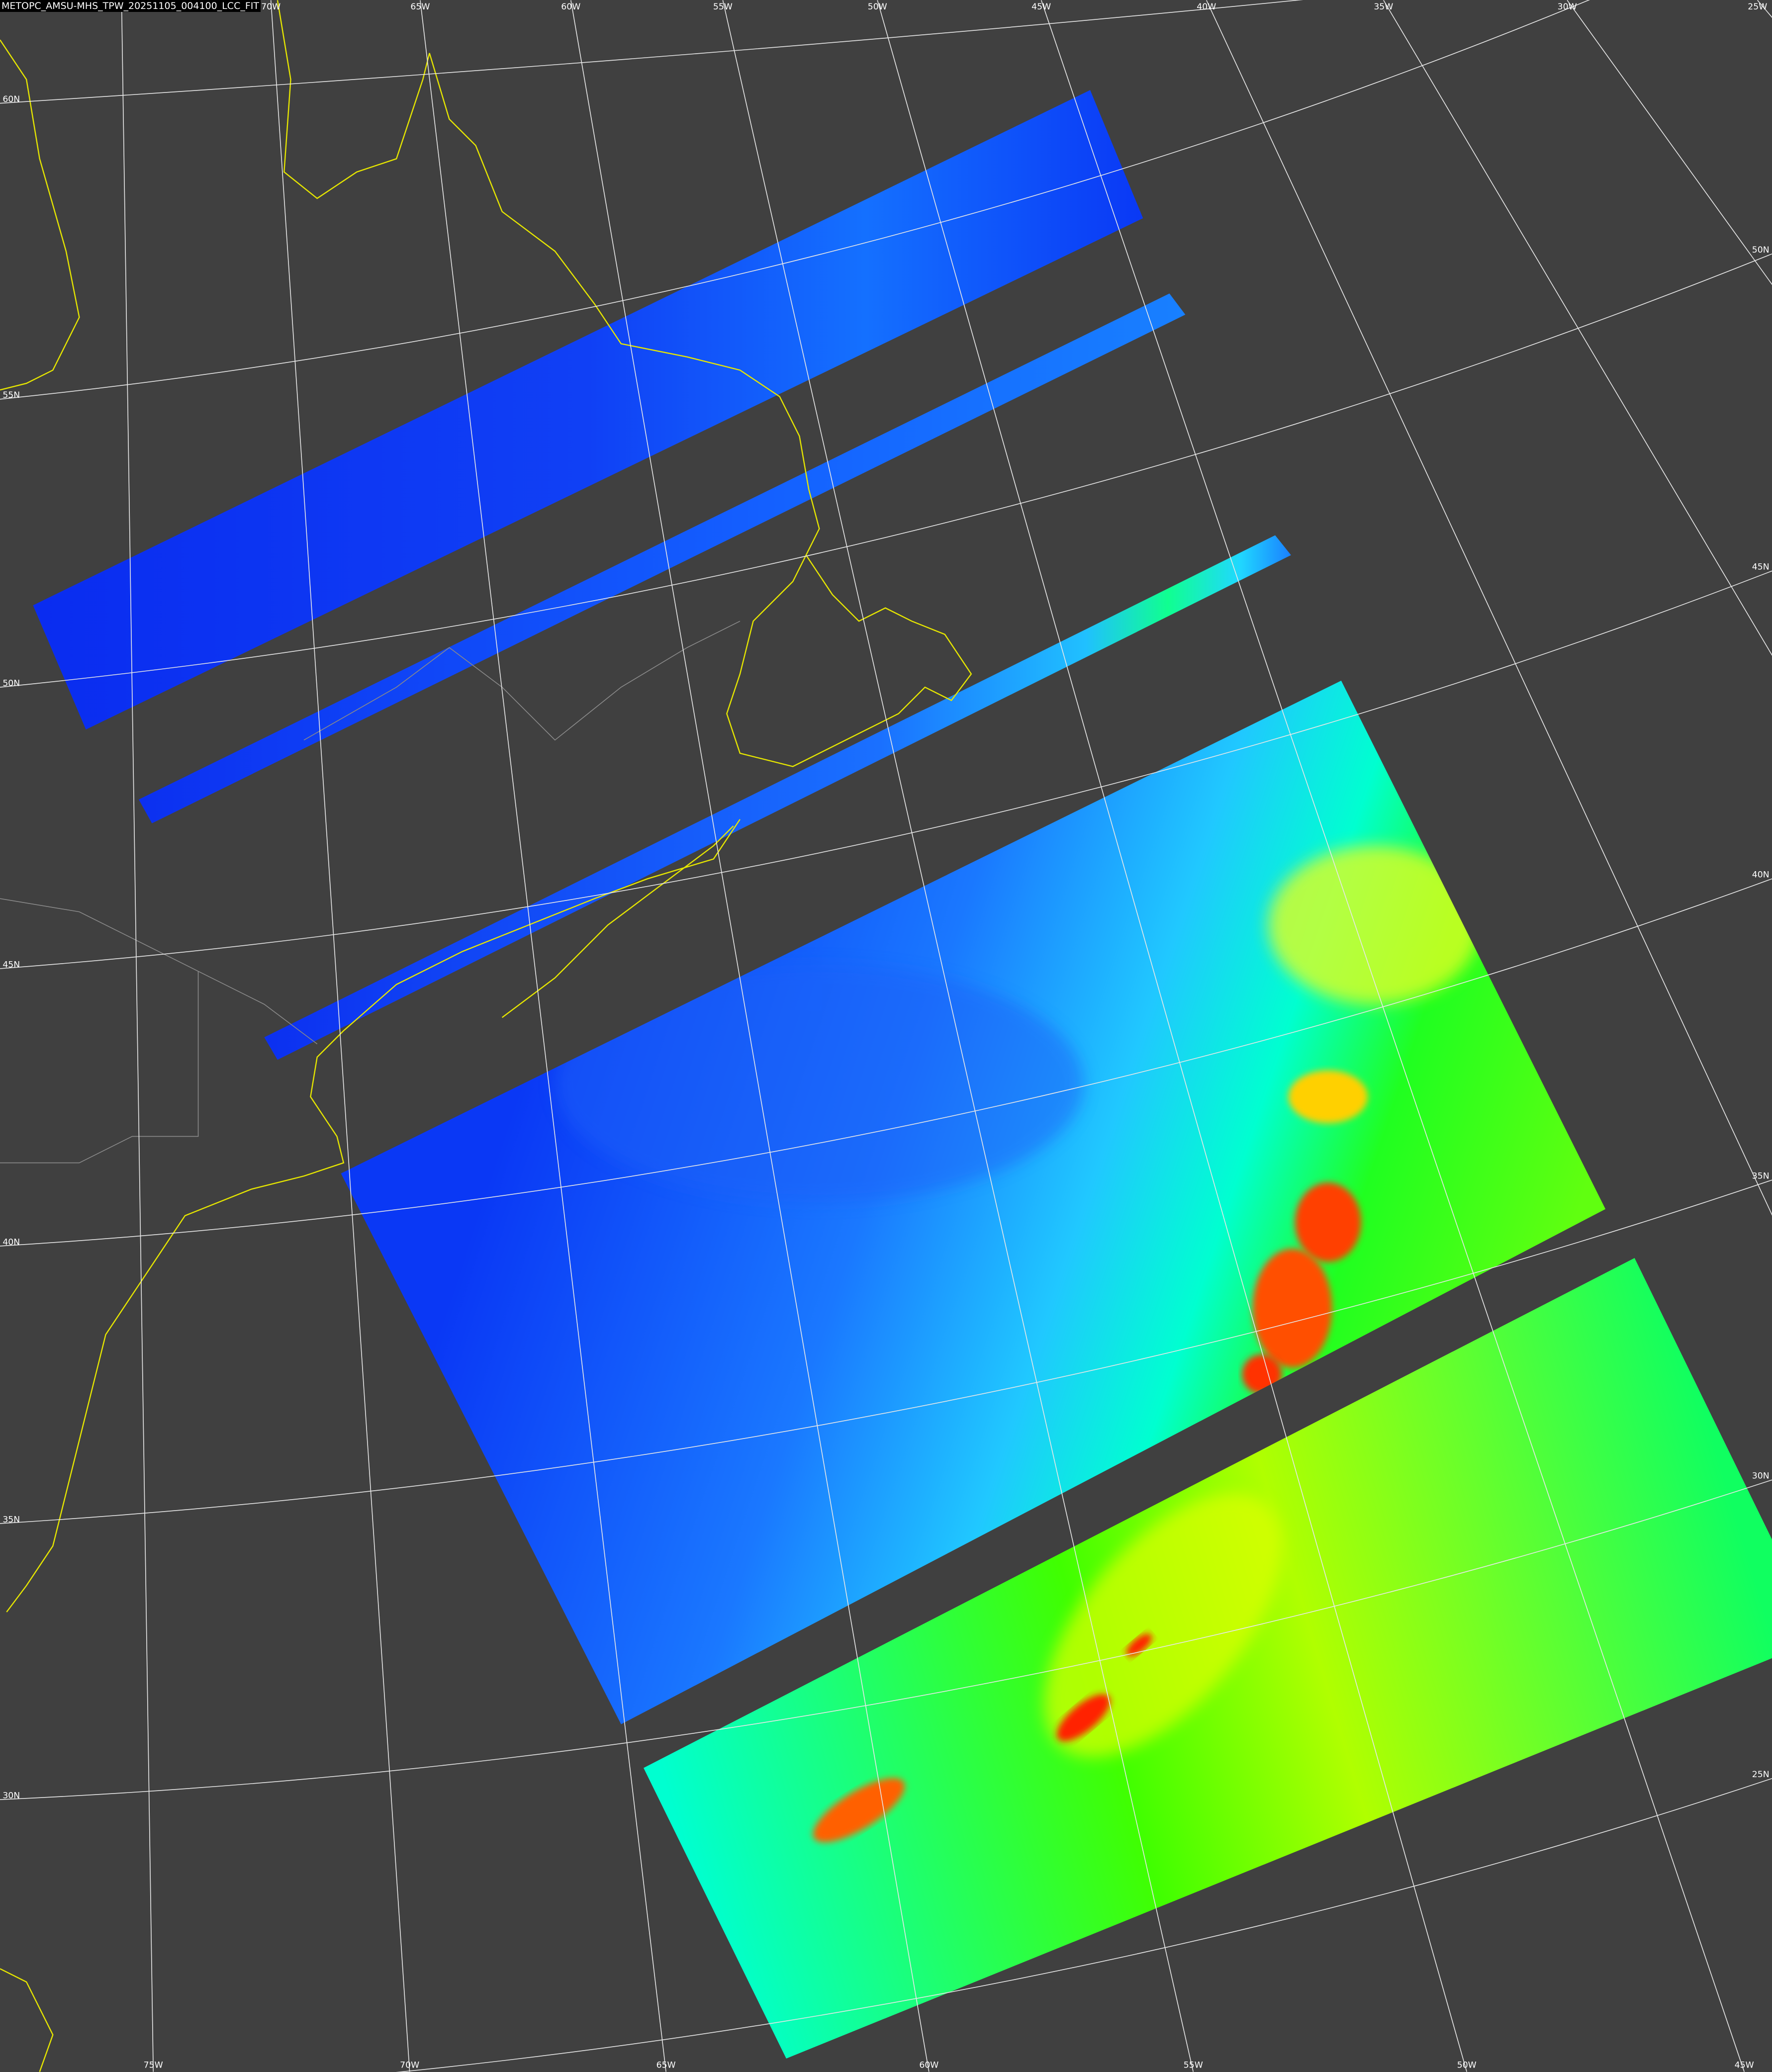 The width and height of the screenshot is (1772, 2072). Describe the element at coordinates (1193, 2066) in the screenshot. I see `longitude-label-bottom: 55W` at that location.